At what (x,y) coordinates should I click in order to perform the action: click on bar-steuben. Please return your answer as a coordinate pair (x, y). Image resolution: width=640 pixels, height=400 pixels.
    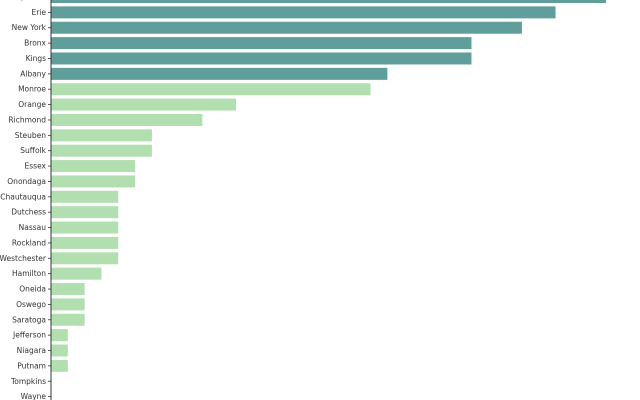
    Looking at the image, I should click on (101, 135).